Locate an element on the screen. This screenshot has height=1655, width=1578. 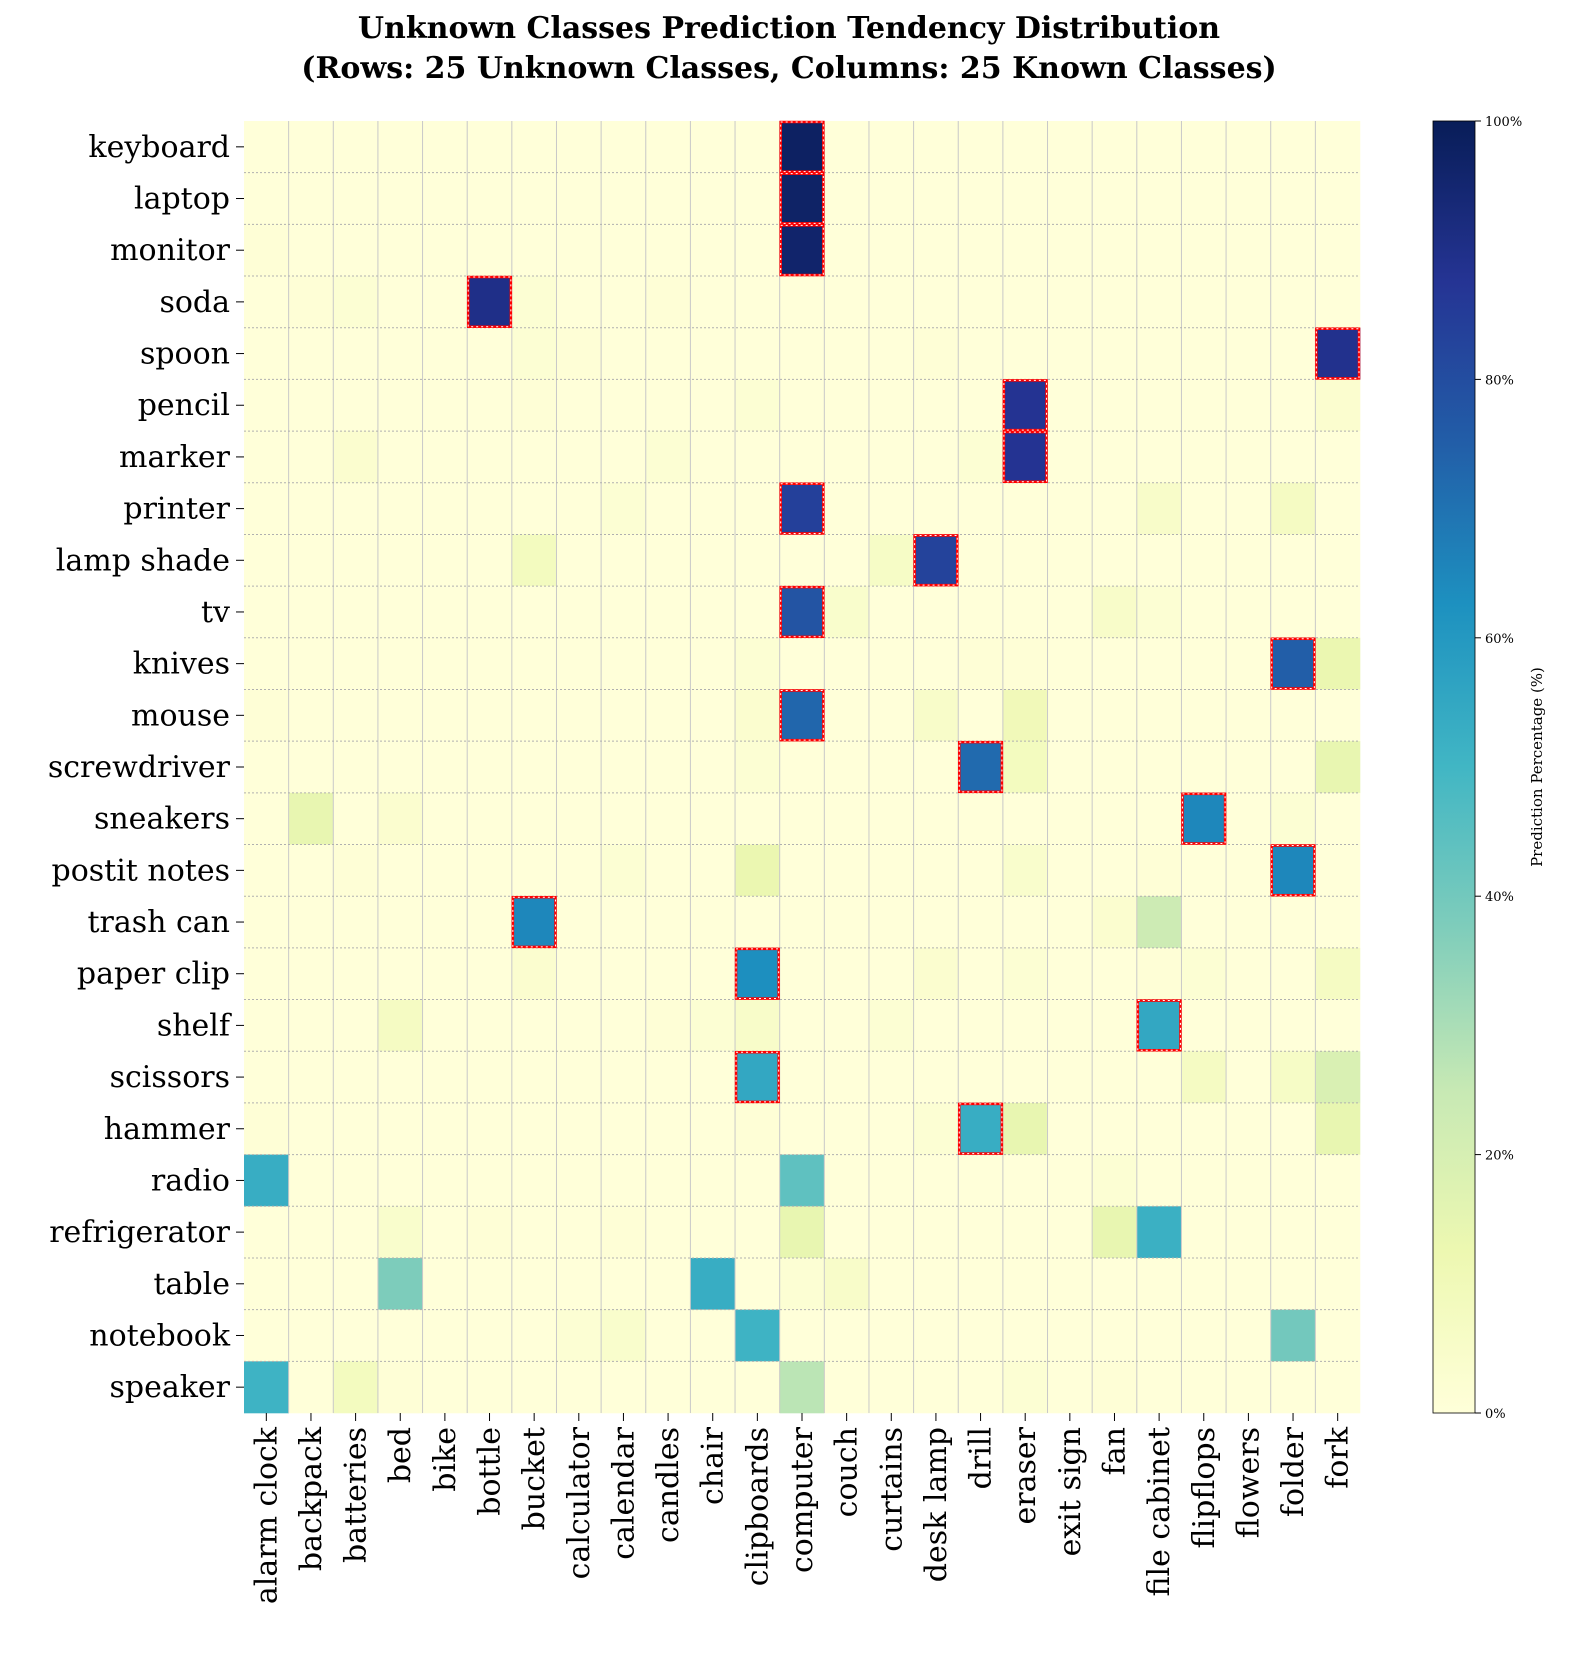
heatmap-cell-r2-c5 is located at coordinates (490, 250).